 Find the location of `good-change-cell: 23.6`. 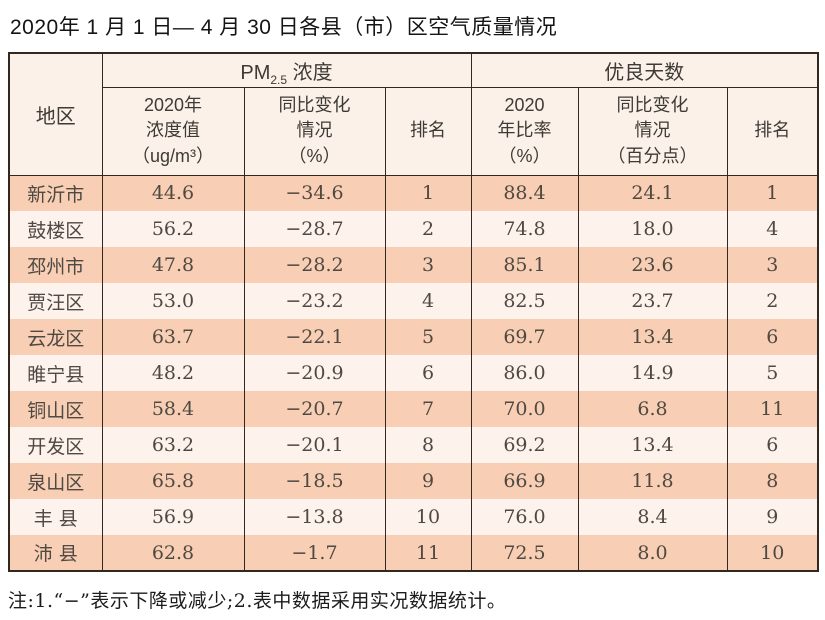

good-change-cell: 23.6 is located at coordinates (652, 265).